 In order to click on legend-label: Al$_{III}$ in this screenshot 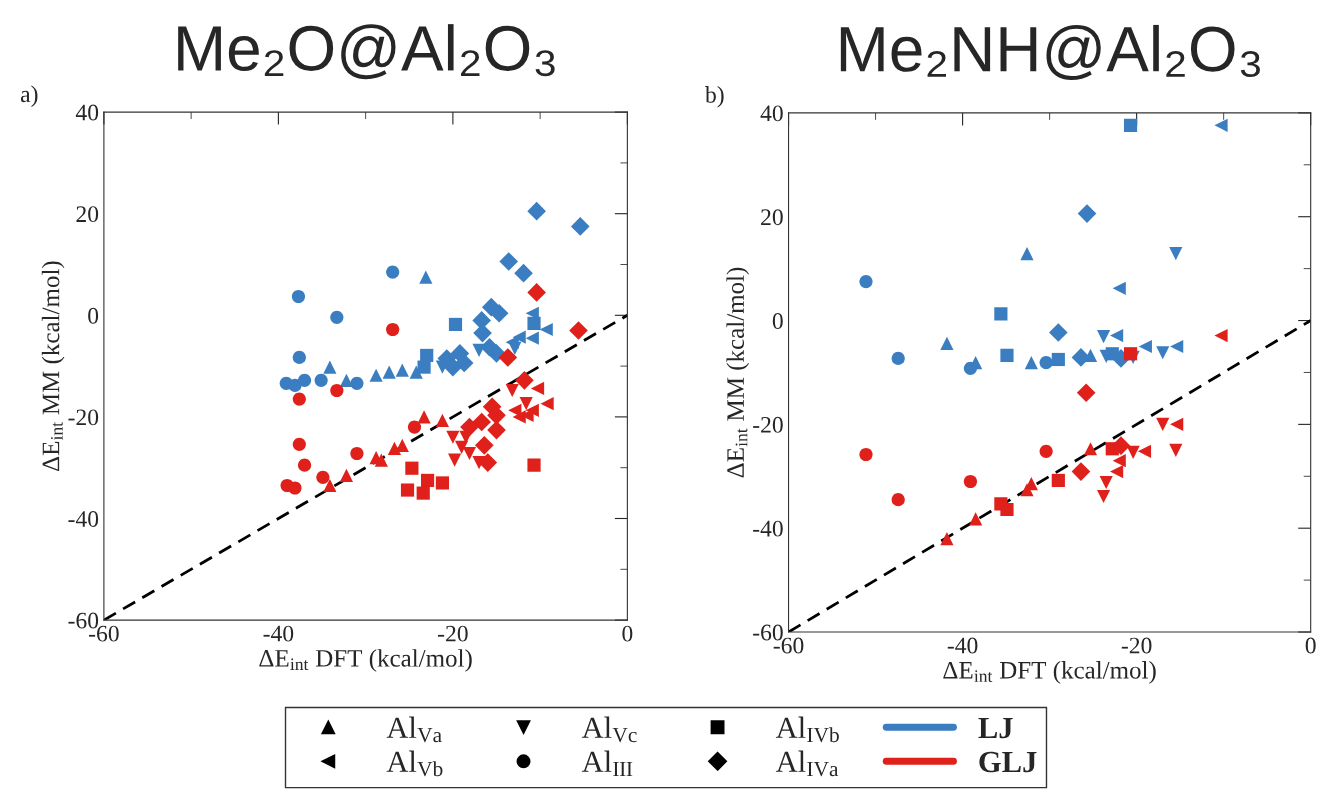, I will do `click(607, 763)`.